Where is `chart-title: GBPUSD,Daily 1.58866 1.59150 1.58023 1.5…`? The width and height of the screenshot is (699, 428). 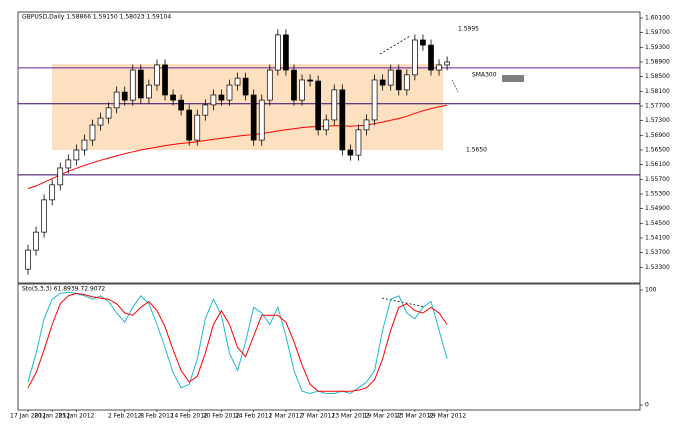 chart-title: GBPUSD,Daily 1.58866 1.59150 1.58023 1.5… is located at coordinates (96, 17).